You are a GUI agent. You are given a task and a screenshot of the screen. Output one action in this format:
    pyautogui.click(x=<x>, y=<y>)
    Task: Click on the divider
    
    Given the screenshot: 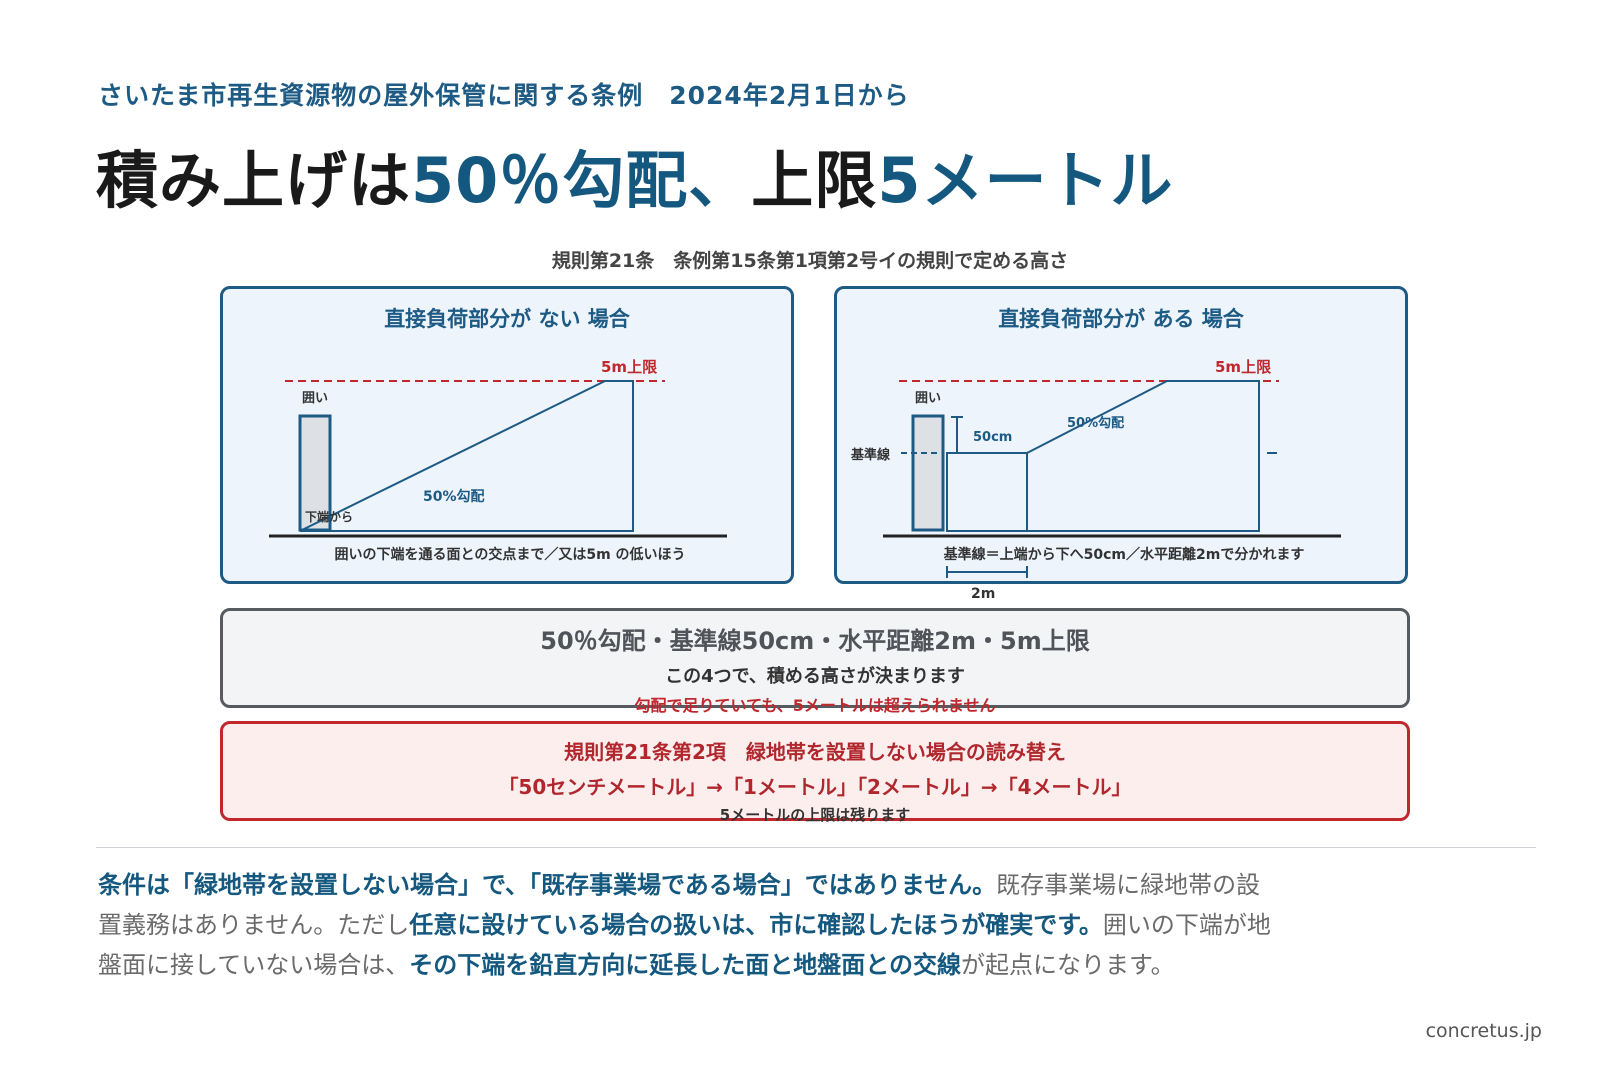 What is the action you would take?
    pyautogui.click(x=816, y=847)
    